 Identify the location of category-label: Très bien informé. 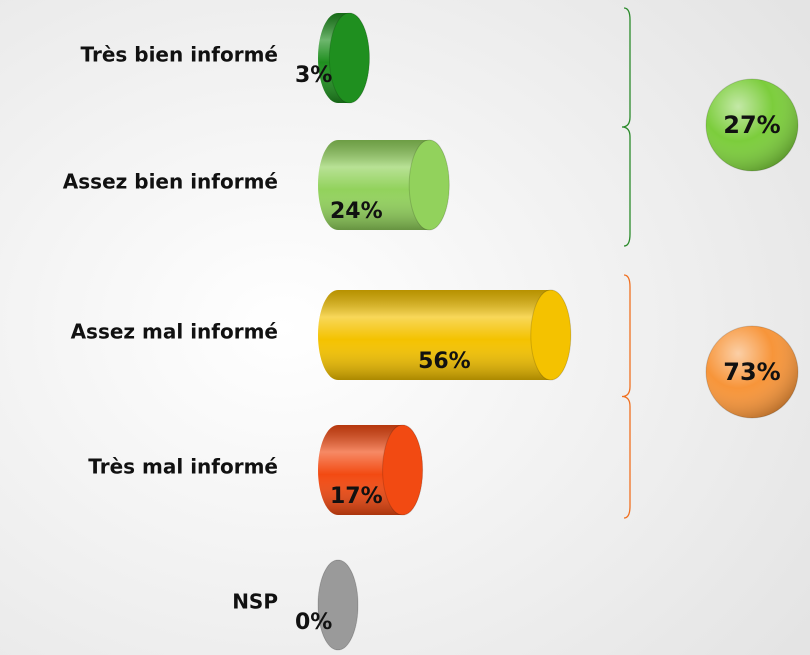
(179, 55).